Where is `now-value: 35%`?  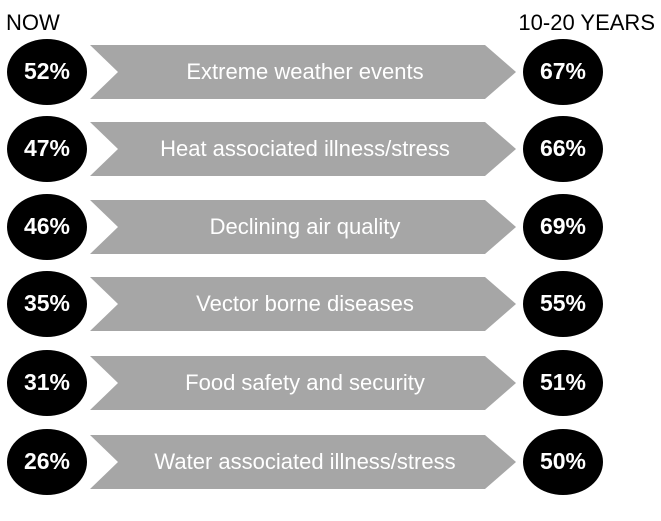
now-value: 35% is located at coordinates (47, 303).